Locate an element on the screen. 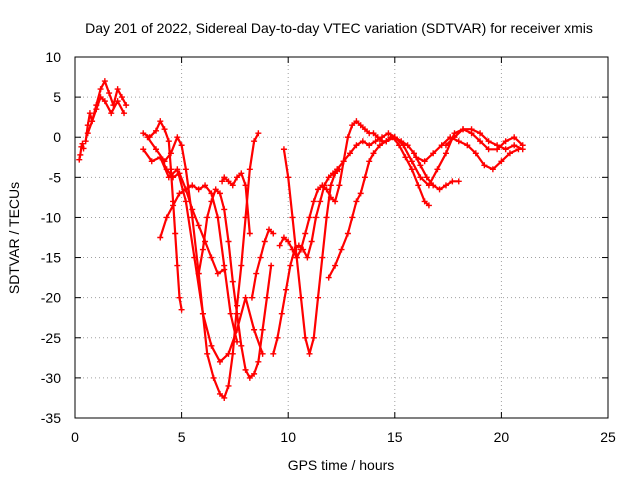  x-tick-label: 20 is located at coordinates (502, 437).